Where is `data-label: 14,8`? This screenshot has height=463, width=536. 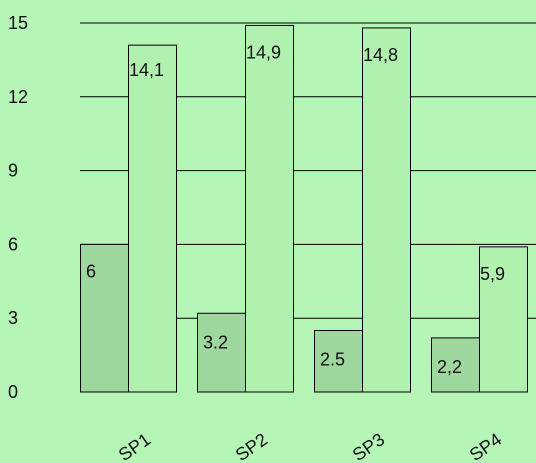 data-label: 14,8 is located at coordinates (380, 55).